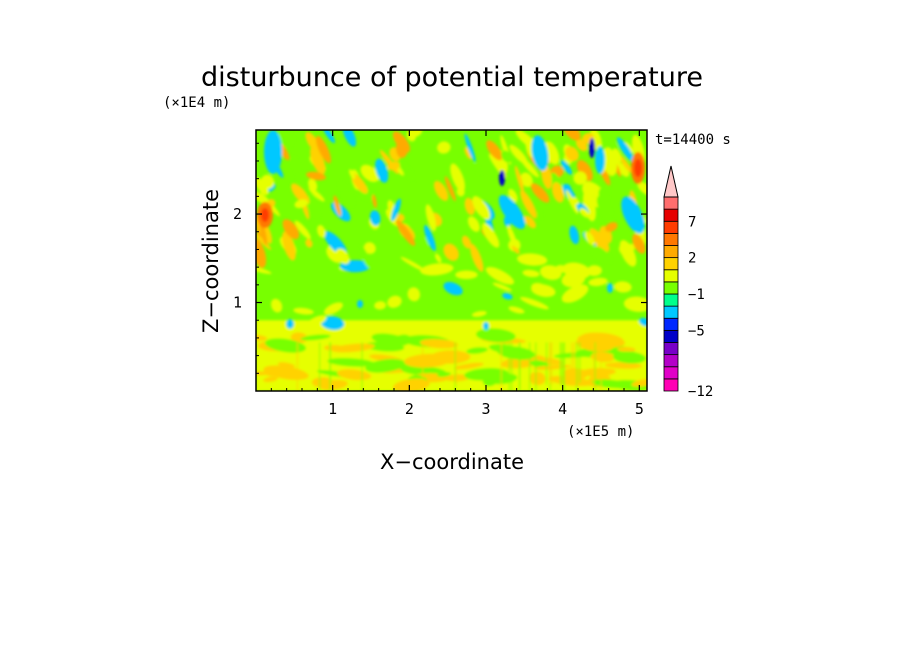  Describe the element at coordinates (237, 214) in the screenshot. I see `y-tick-label: 2` at that location.